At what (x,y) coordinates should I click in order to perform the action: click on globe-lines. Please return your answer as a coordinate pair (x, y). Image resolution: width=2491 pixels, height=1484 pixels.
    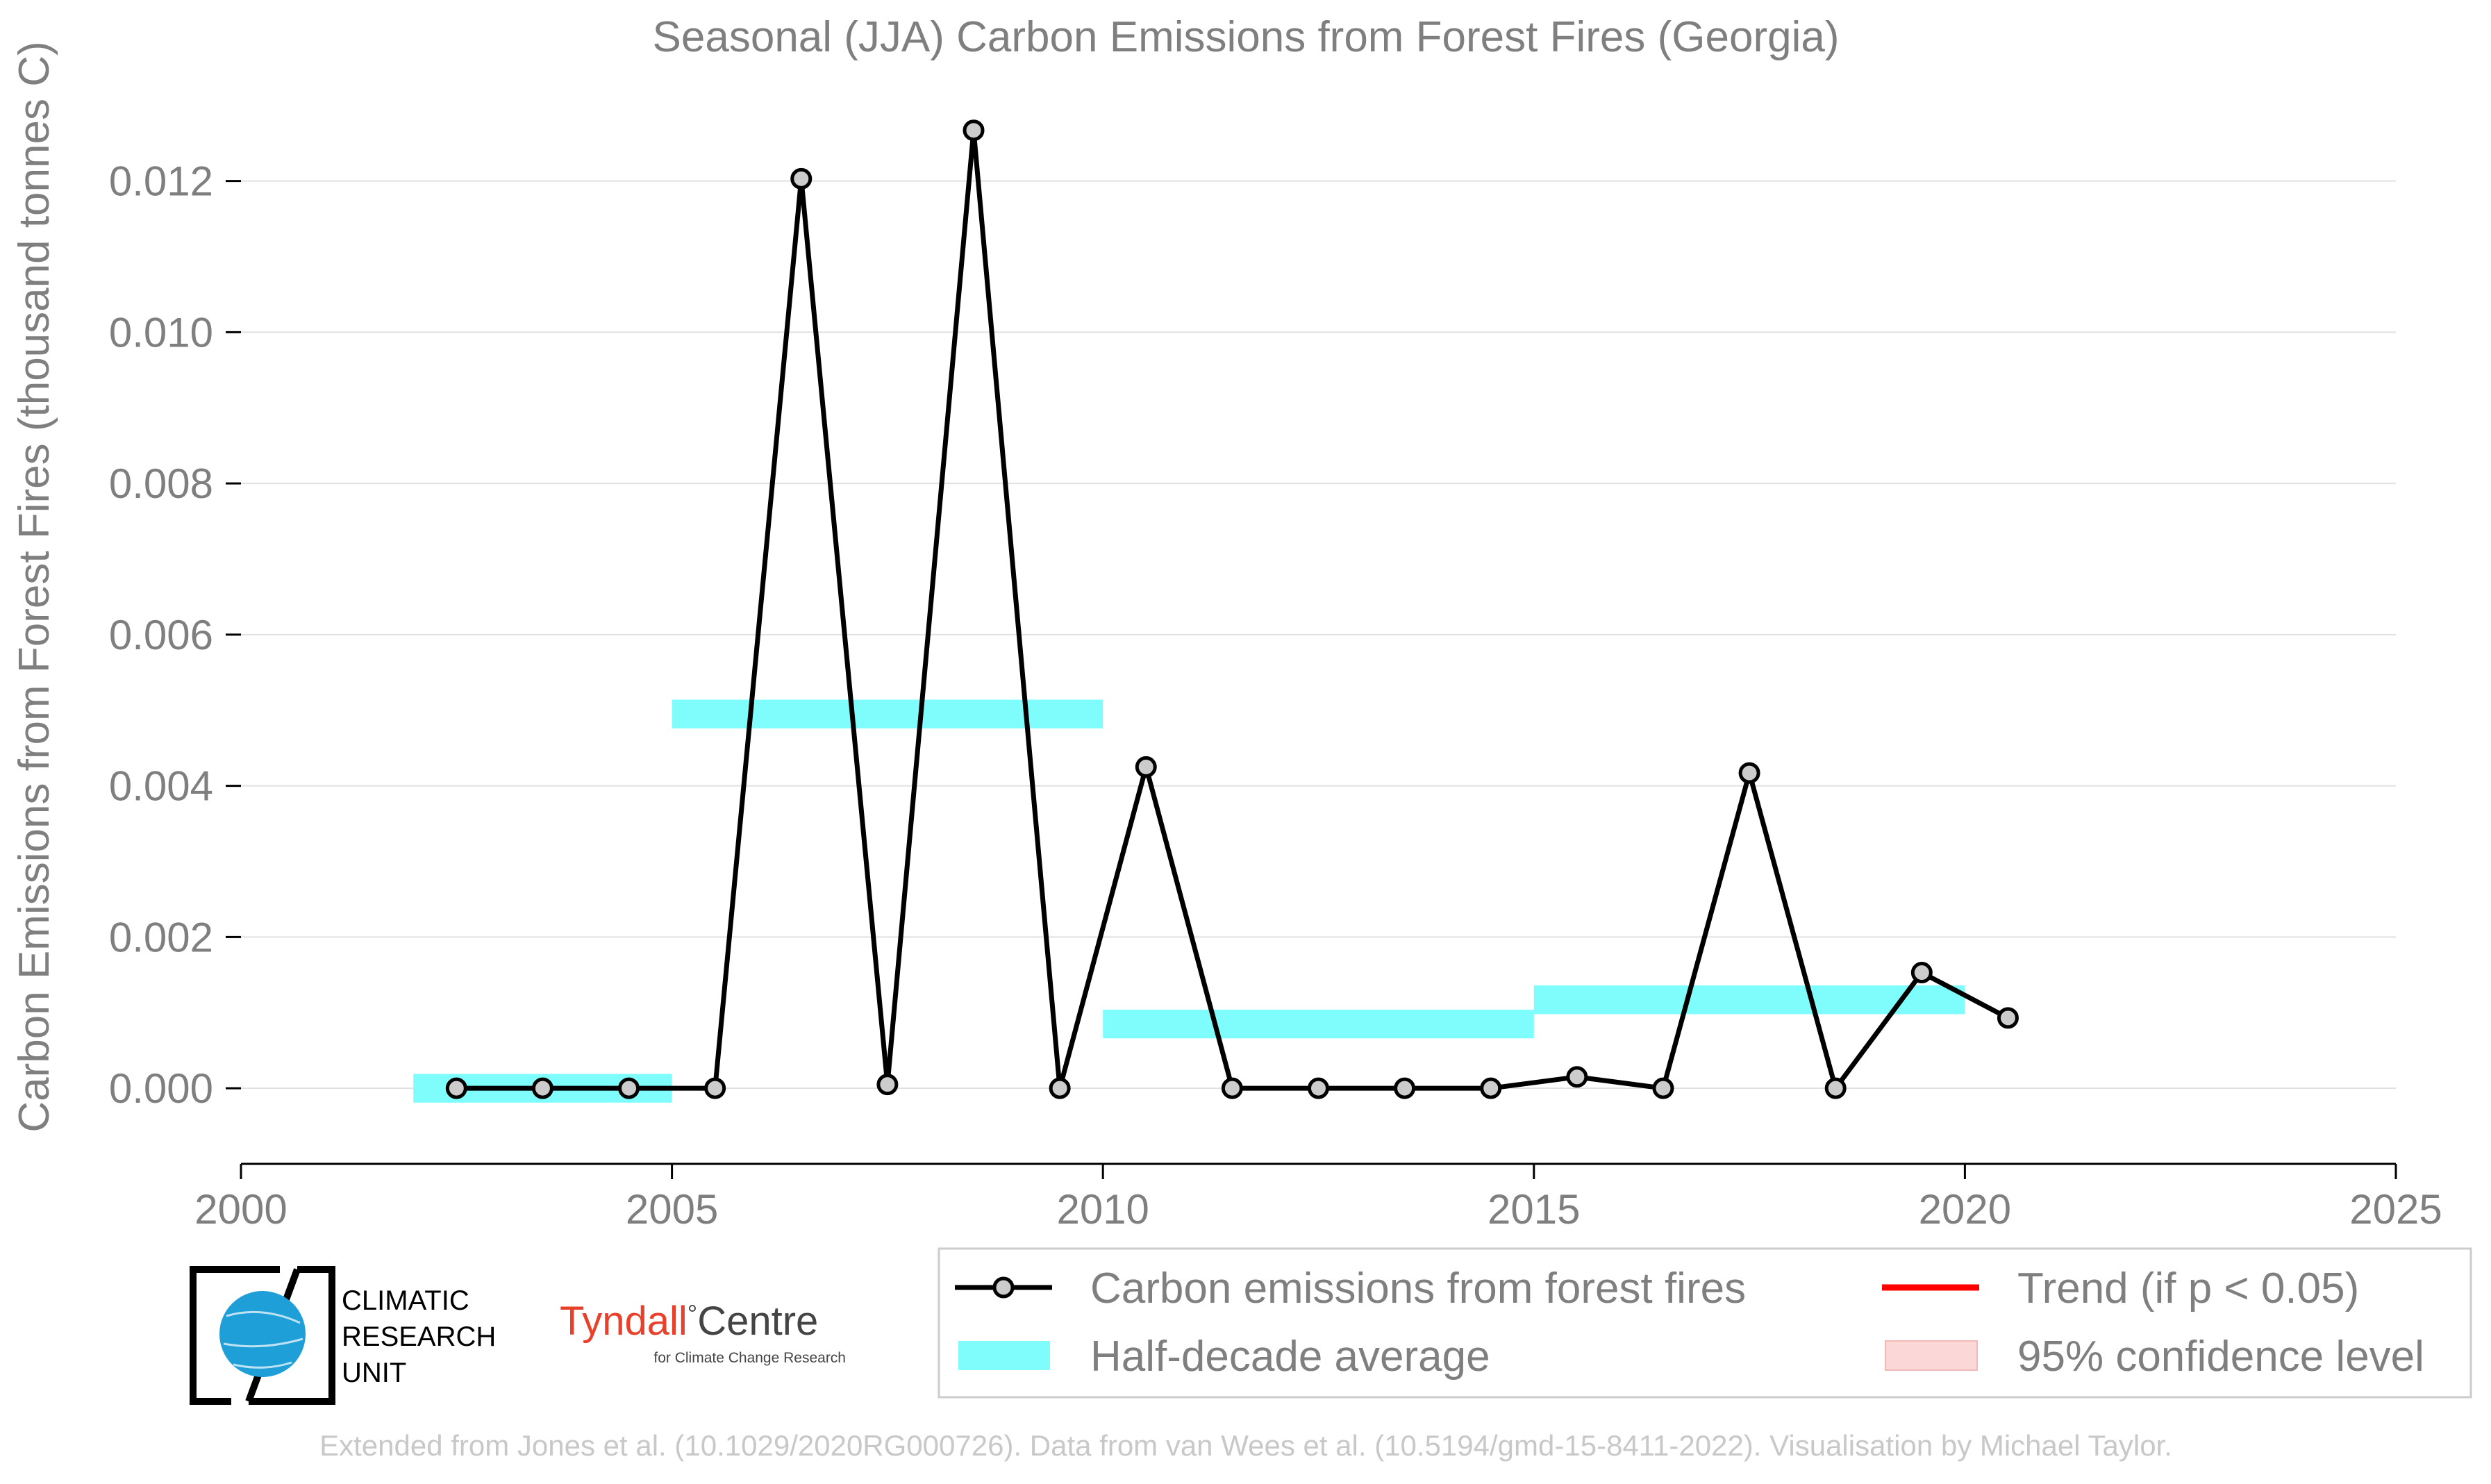
    Looking at the image, I should click on (263, 1340).